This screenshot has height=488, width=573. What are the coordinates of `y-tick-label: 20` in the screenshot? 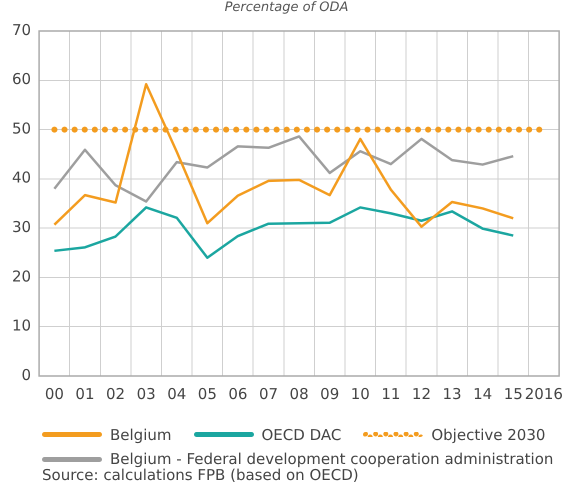 It's located at (22, 276).